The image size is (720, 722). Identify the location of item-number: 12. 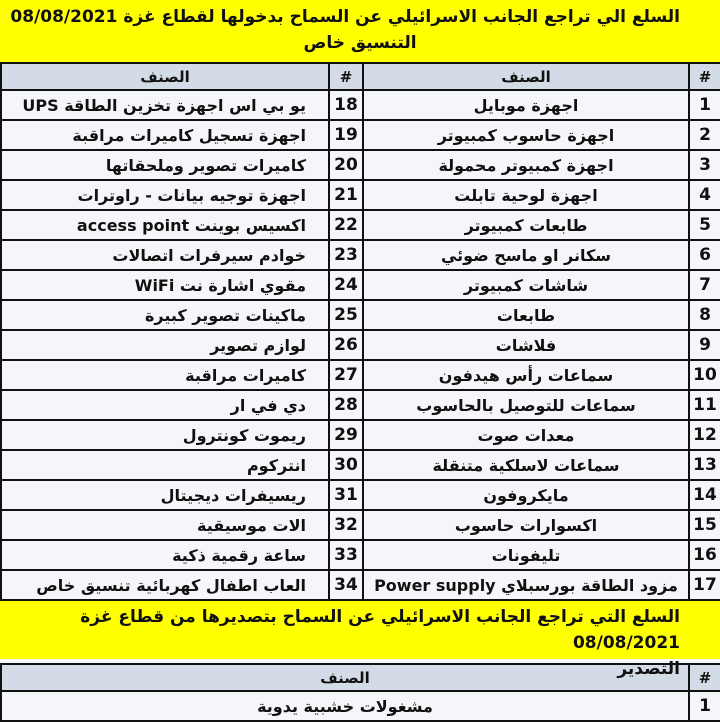
(704, 435).